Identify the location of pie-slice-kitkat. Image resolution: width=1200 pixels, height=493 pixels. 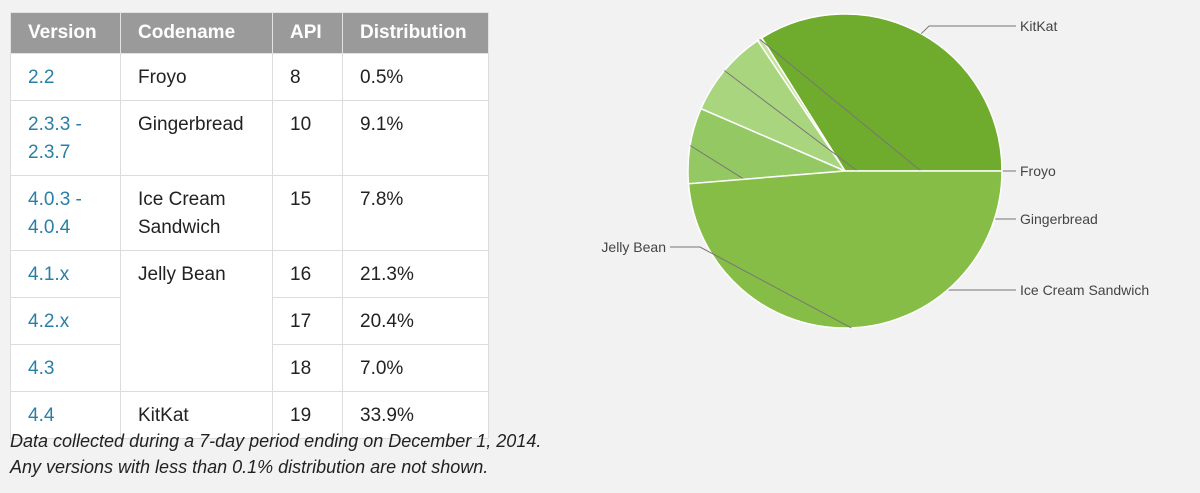
(881, 92).